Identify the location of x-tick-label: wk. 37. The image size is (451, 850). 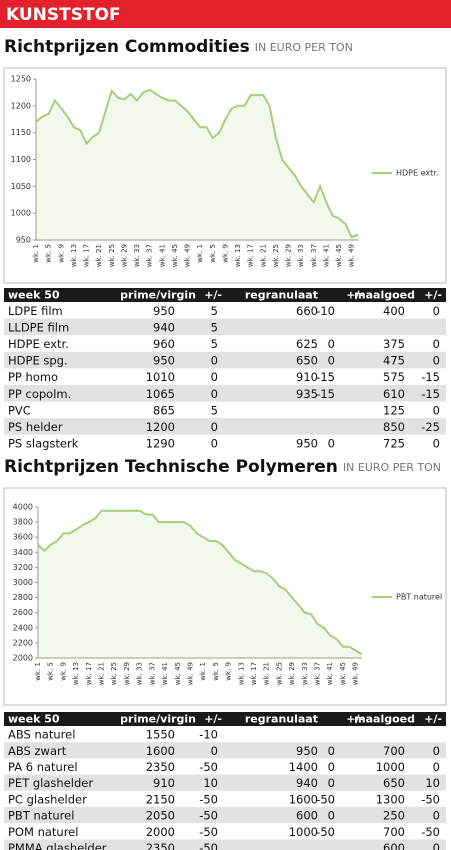
(314, 255).